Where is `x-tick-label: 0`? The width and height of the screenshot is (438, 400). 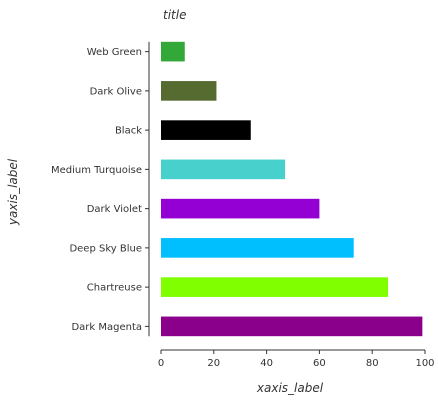 x-tick-label: 0 is located at coordinates (161, 363).